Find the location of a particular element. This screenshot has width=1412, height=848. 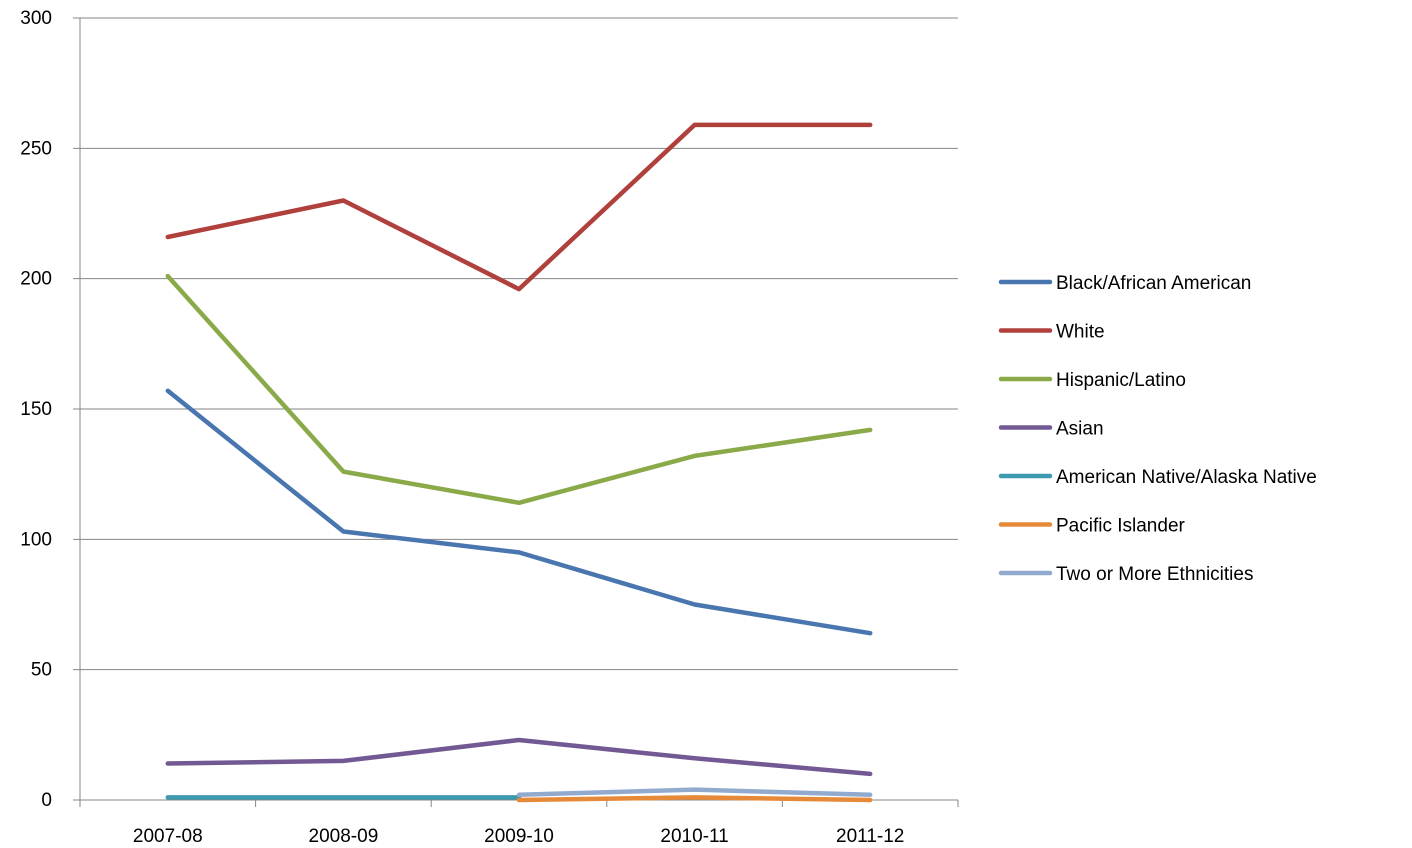

x-tick-label: 2011-12 is located at coordinates (870, 836).